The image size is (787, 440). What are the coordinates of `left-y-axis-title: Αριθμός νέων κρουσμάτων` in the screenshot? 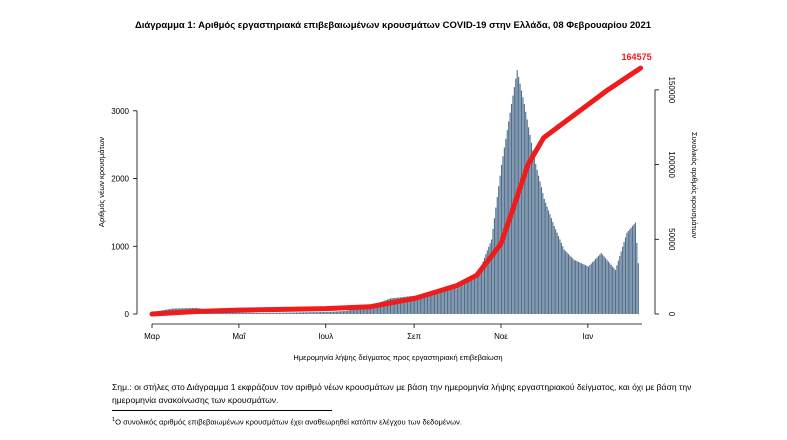 It's located at (101, 182).